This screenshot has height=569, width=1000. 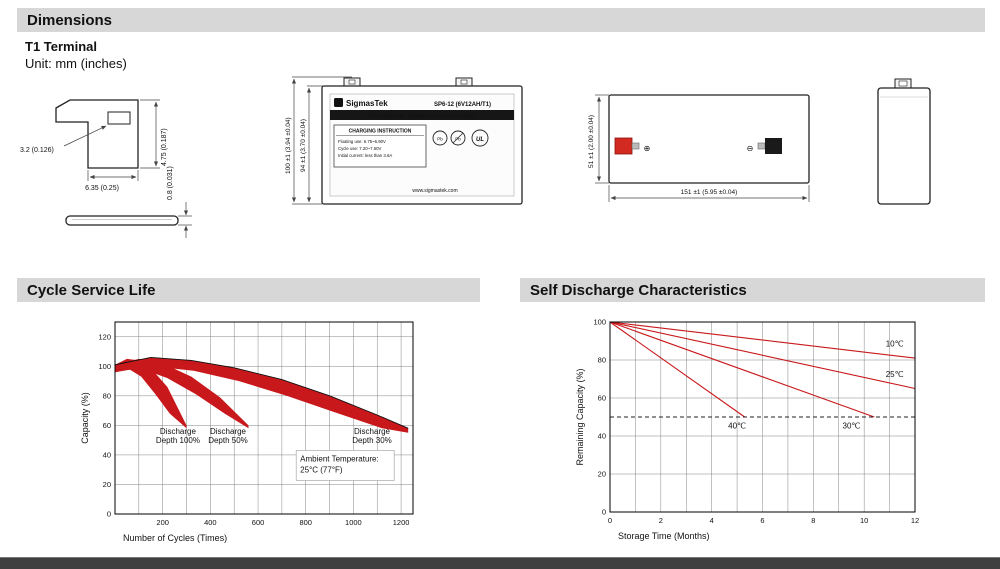 What do you see at coordinates (61, 46) in the screenshot?
I see `terminal-type-label: T1 Terminal` at bounding box center [61, 46].